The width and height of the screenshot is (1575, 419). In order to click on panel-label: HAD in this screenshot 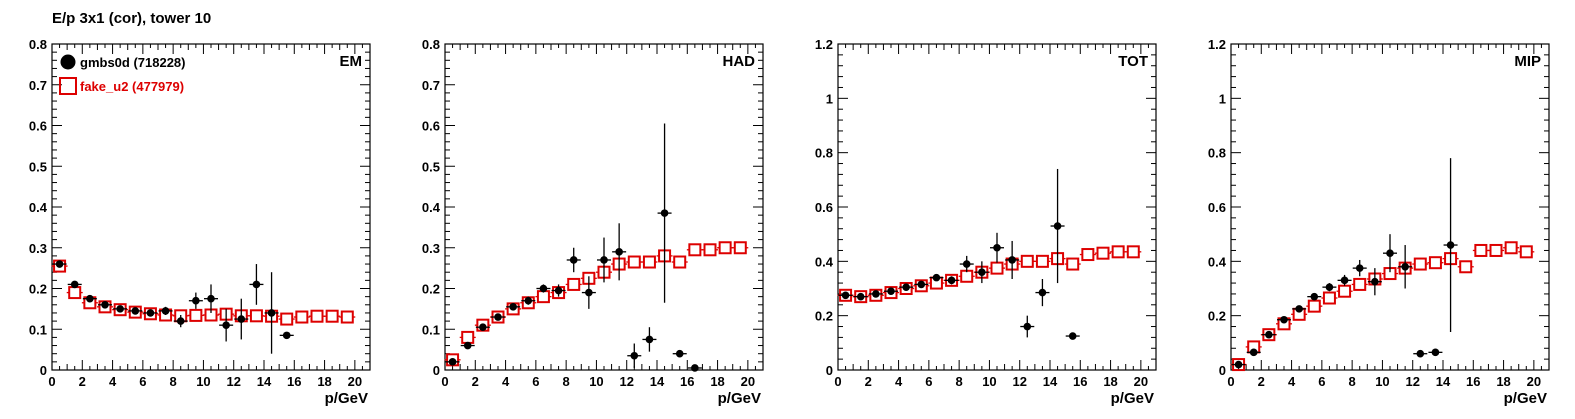, I will do `click(739, 61)`.